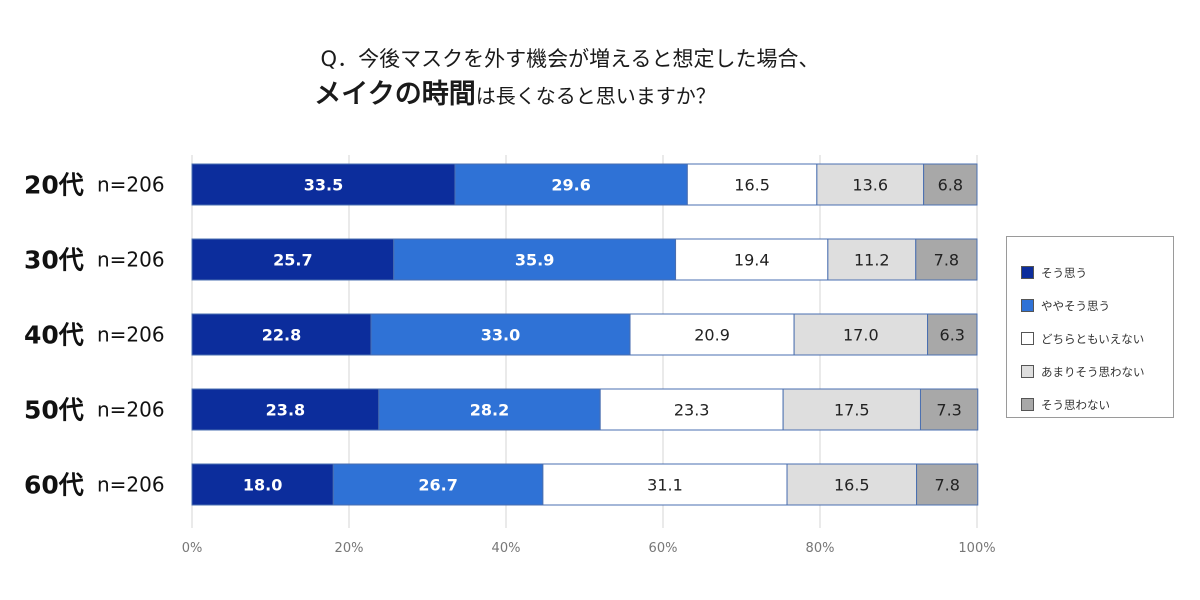  Describe the element at coordinates (506, 548) in the screenshot. I see `x-tick-label: 40%` at that location.